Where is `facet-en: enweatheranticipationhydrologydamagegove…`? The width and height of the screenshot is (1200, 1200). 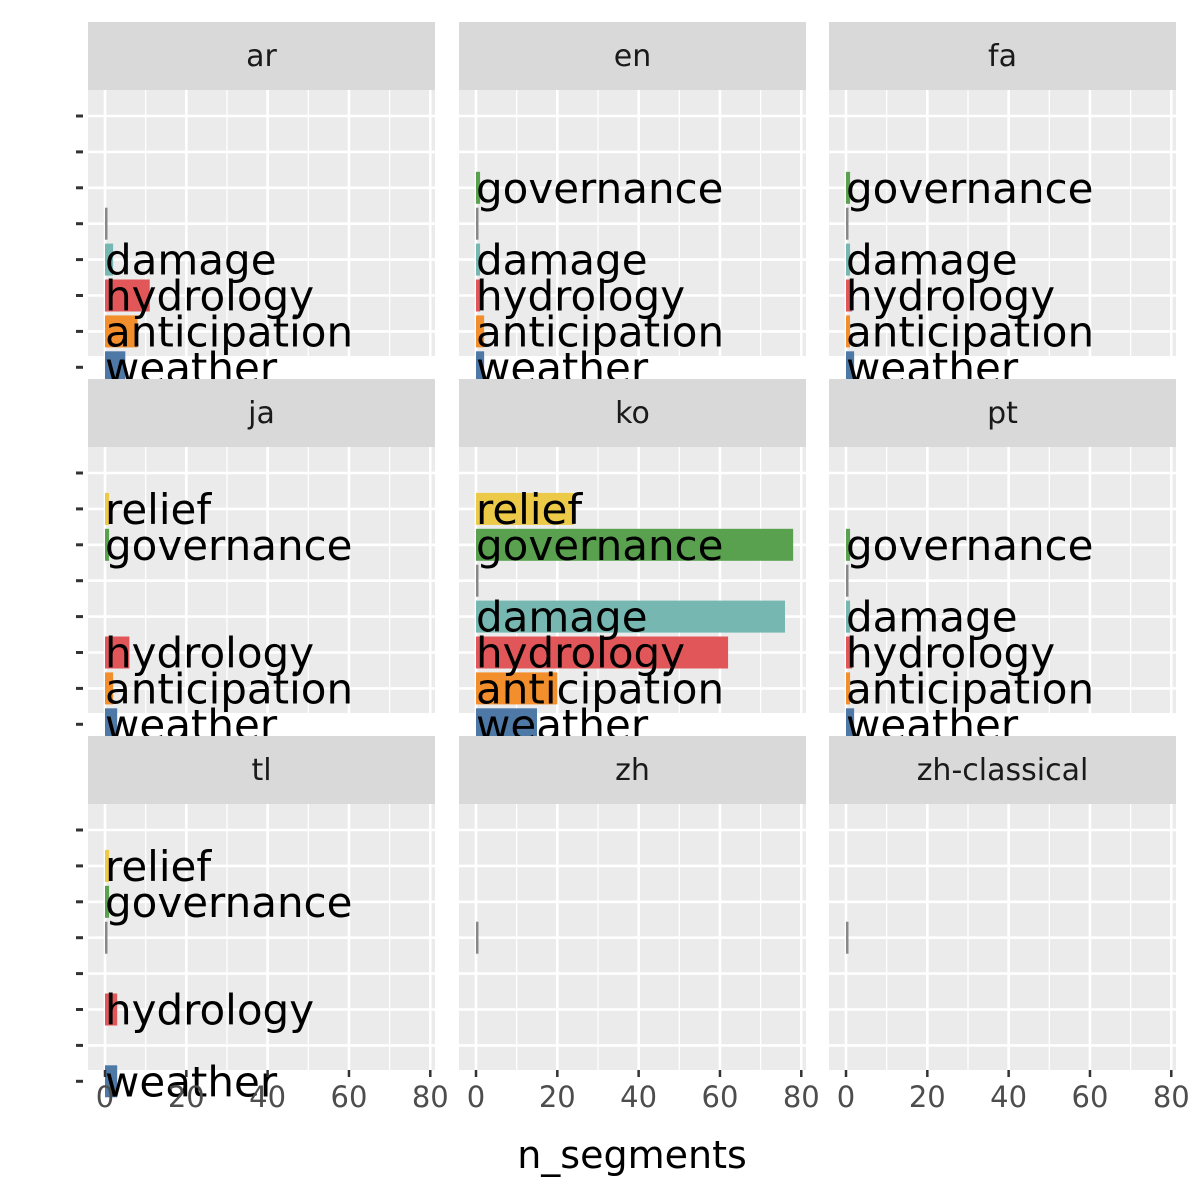
facet-en: enweatheranticipationhydrologydamagegove… is located at coordinates (632, 207).